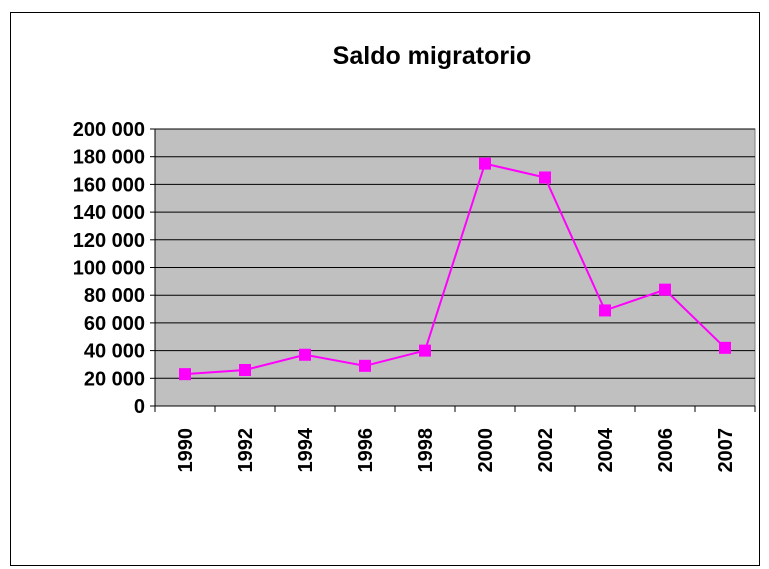 The width and height of the screenshot is (769, 569). Describe the element at coordinates (306, 449) in the screenshot. I see `x-tick-label: 1994` at that location.